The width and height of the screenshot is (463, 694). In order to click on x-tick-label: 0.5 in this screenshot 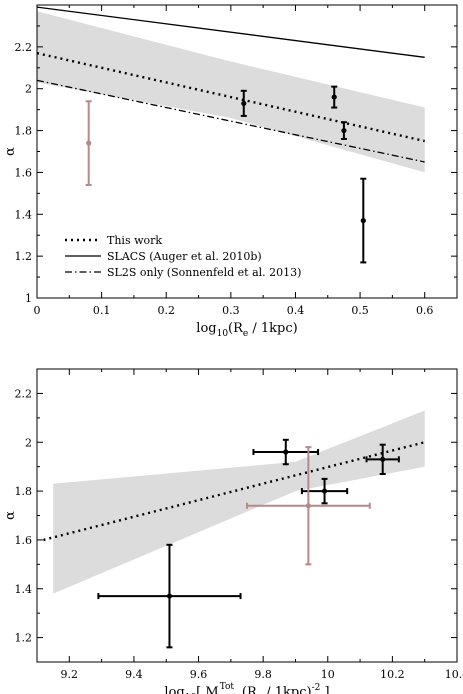, I will do `click(360, 310)`.